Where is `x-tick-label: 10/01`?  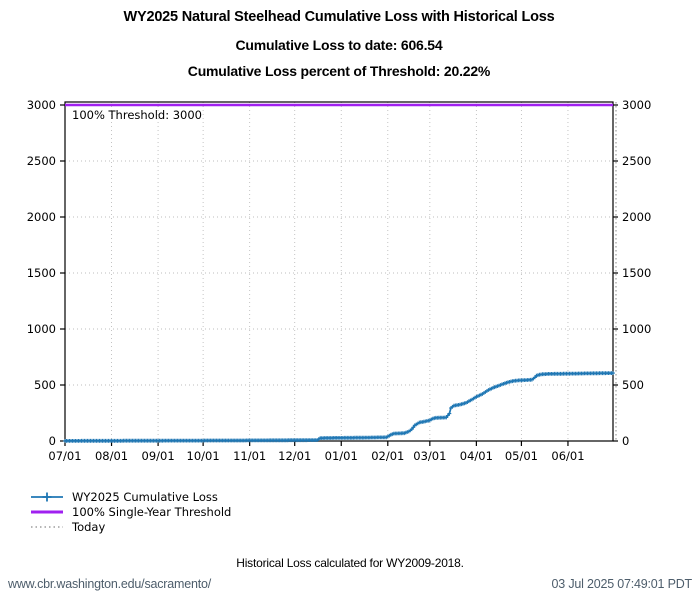 x-tick-label: 10/01 is located at coordinates (203, 456).